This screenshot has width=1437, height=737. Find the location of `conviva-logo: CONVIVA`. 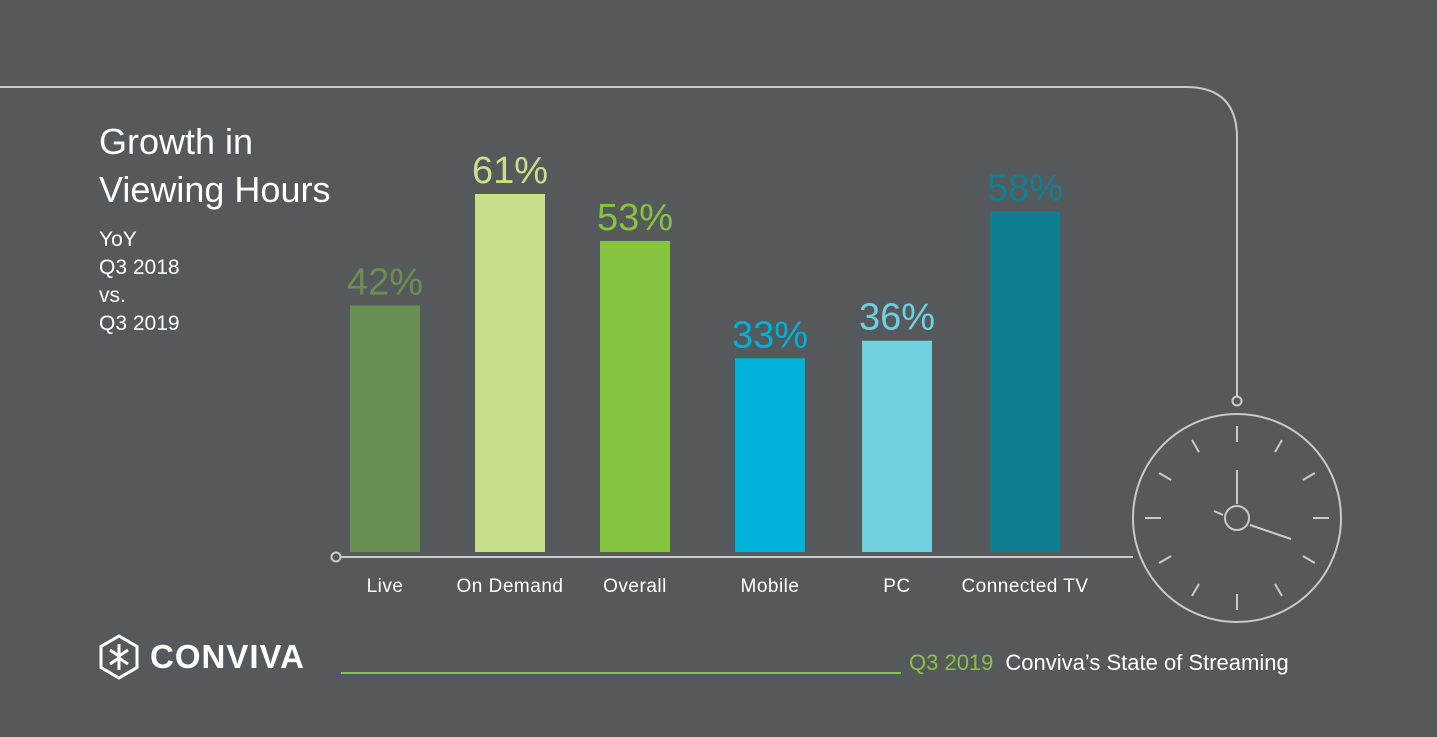

conviva-logo: CONVIVA is located at coordinates (201, 657).